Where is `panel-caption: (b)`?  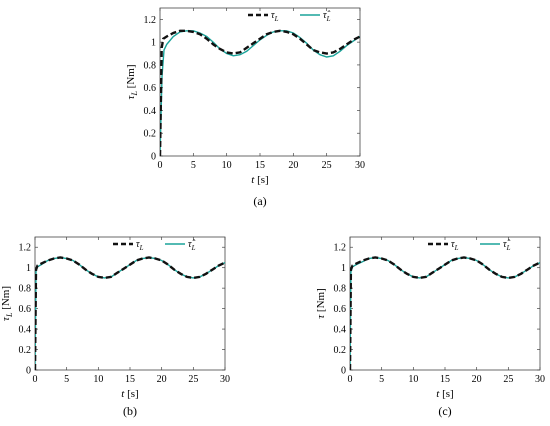 panel-caption: (b) is located at coordinates (130, 411).